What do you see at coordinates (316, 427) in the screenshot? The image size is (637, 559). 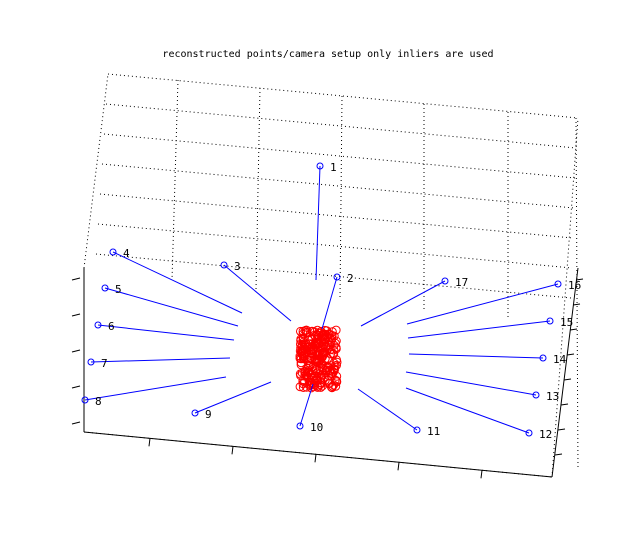 I see `camera-label-10: 10` at bounding box center [316, 427].